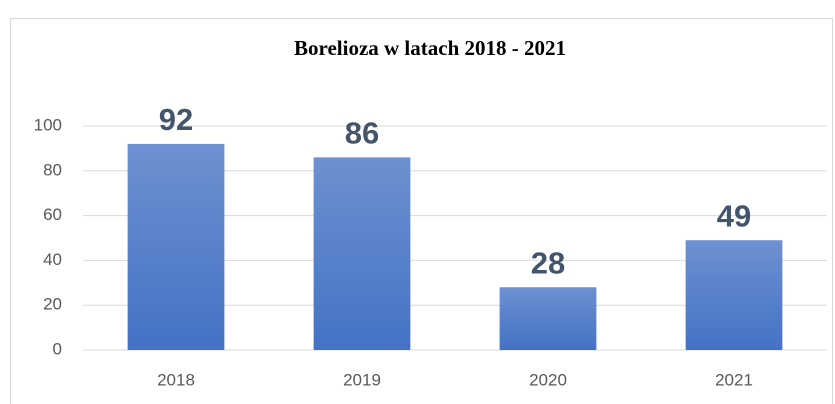 This screenshot has width=835, height=404. What do you see at coordinates (52, 304) in the screenshot?
I see `y-tick-label: 20` at bounding box center [52, 304].